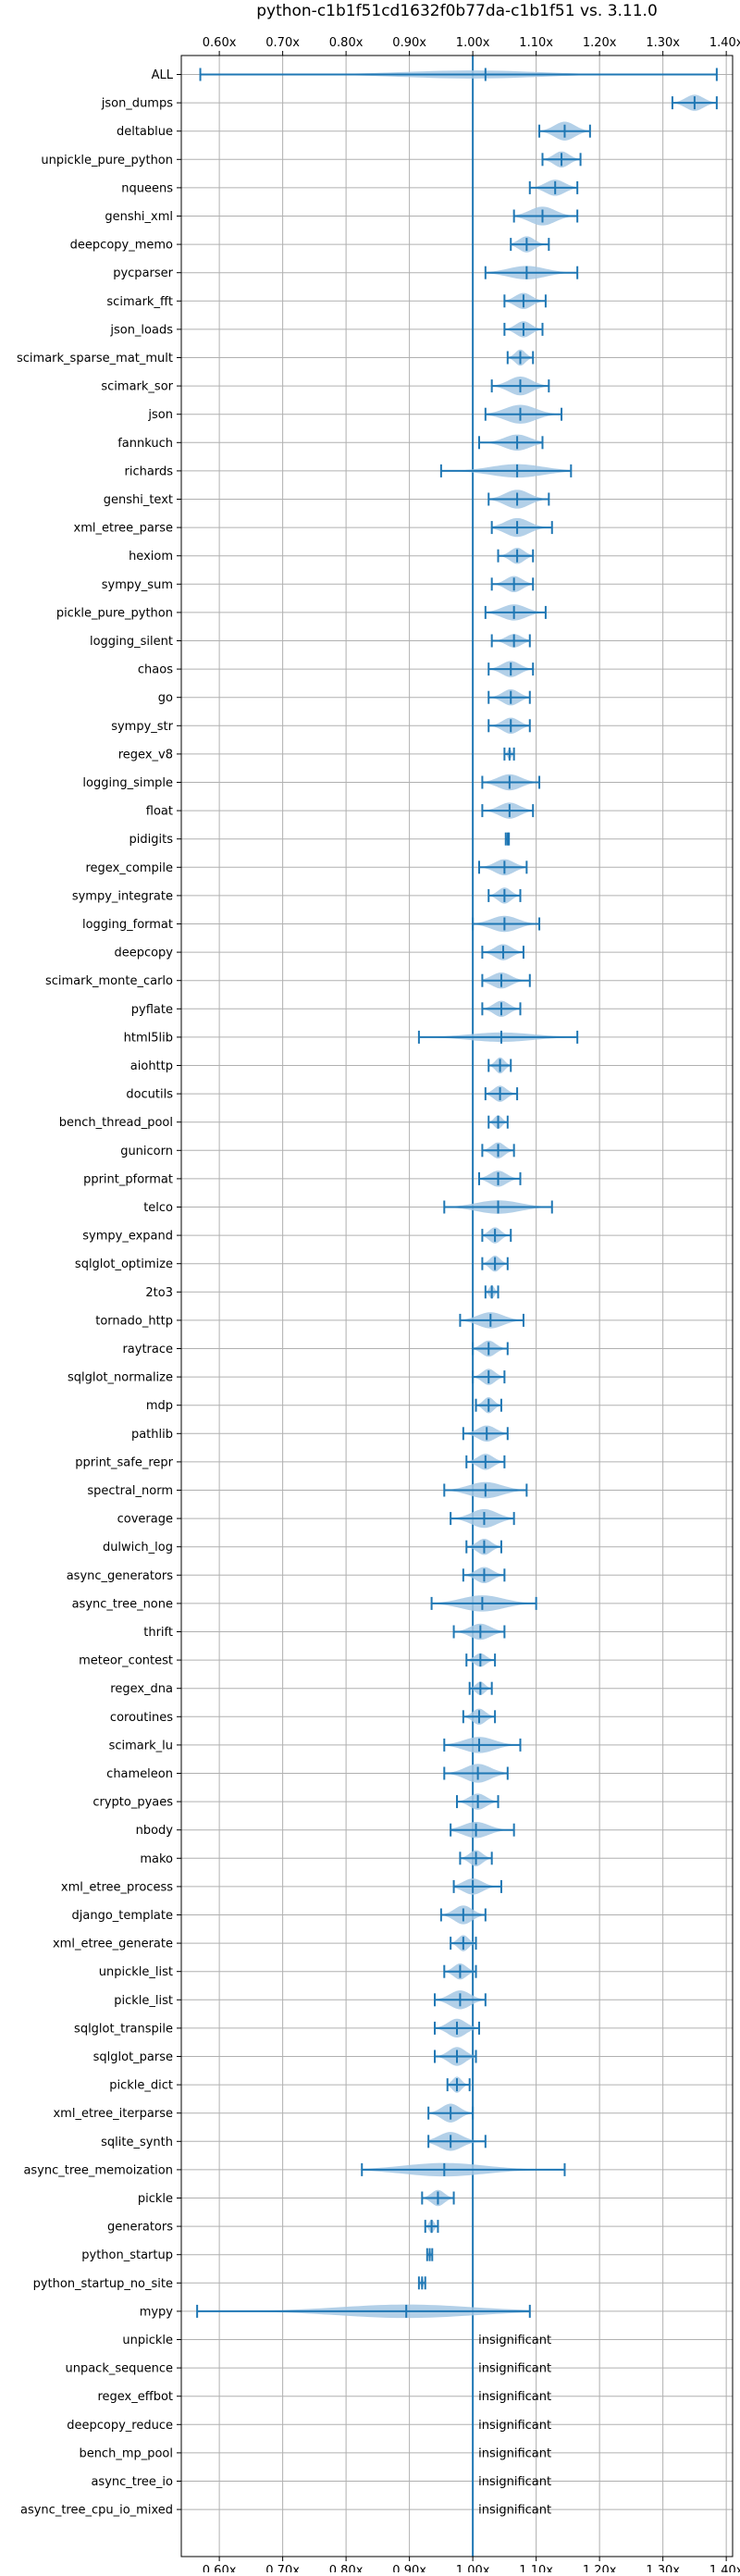  I want to click on benchmark-label: genshi_text, so click(139, 500).